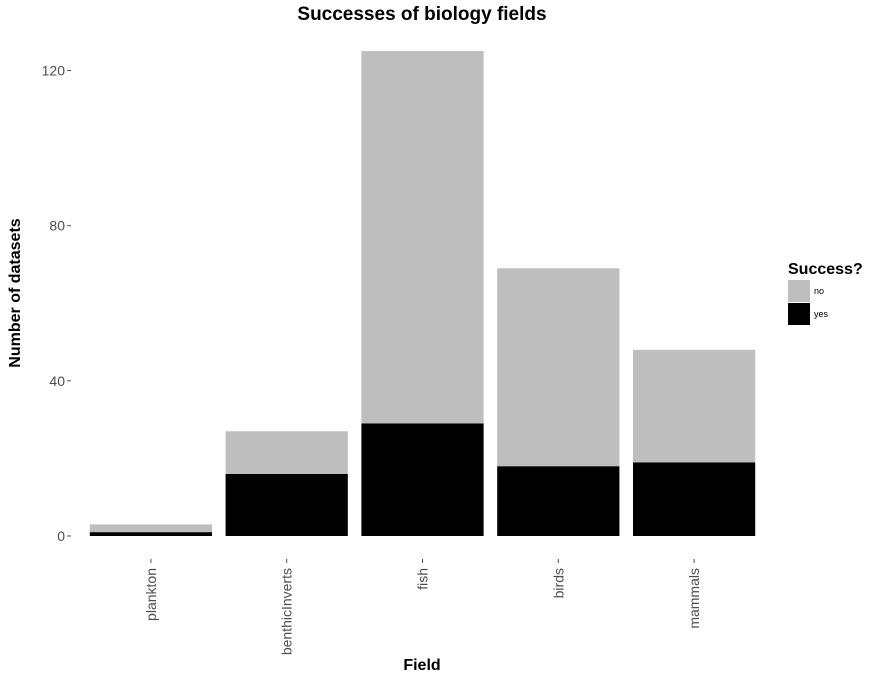 The width and height of the screenshot is (882, 678). I want to click on bar-plankton-yes, so click(151, 534).